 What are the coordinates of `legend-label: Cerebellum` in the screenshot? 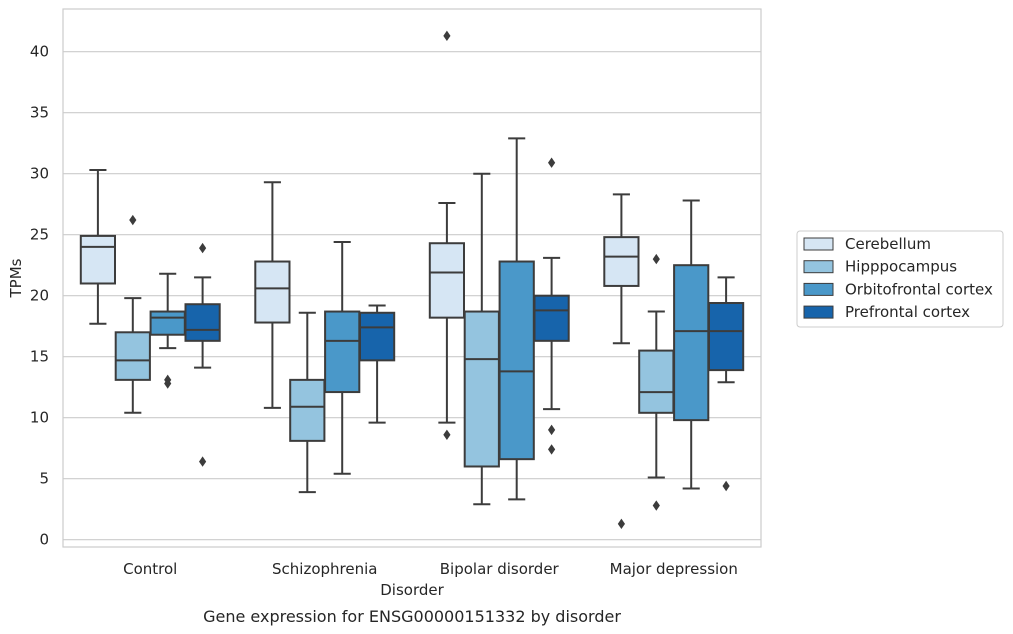 It's located at (888, 244).